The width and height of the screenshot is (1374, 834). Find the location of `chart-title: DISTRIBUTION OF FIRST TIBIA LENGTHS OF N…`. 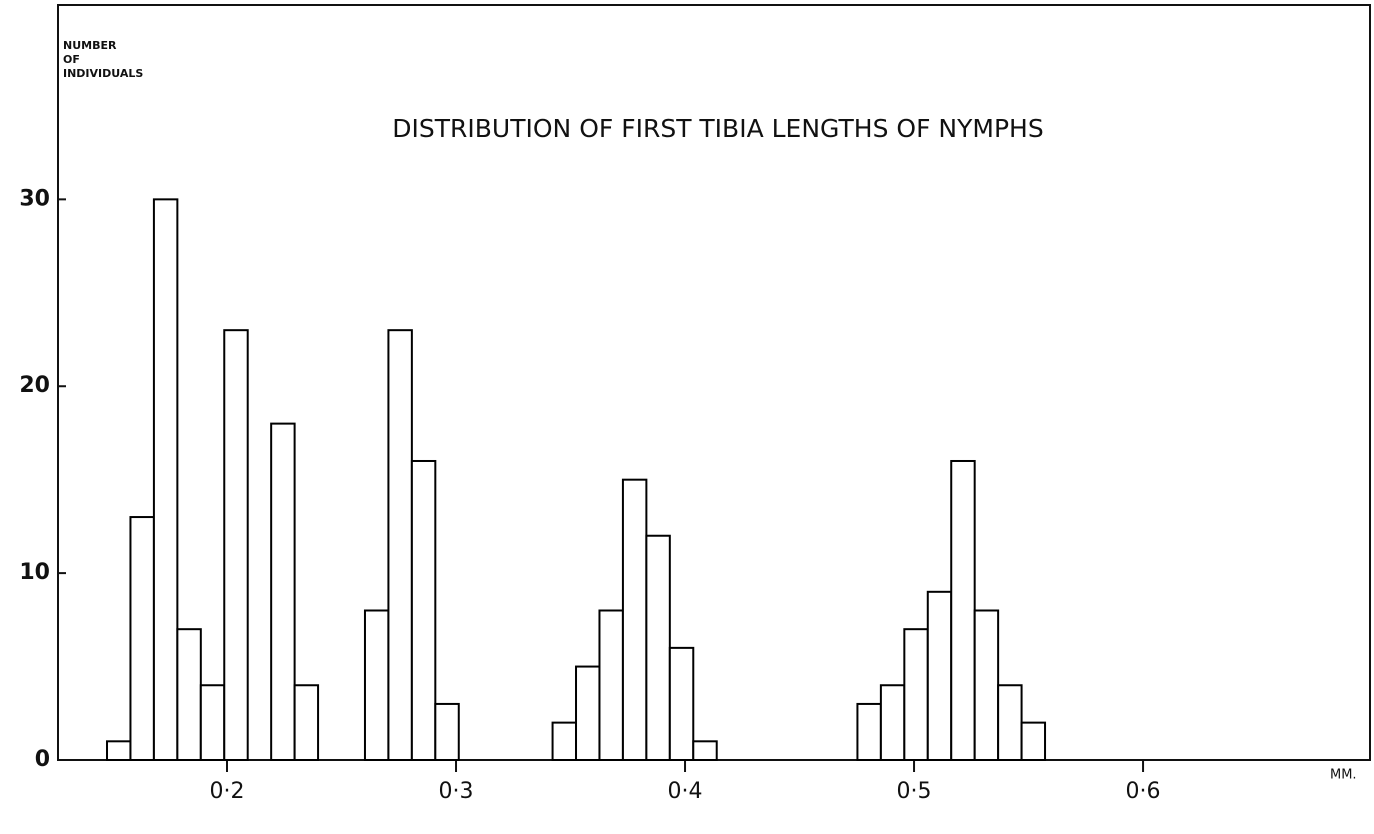

chart-title: DISTRIBUTION OF FIRST TIBIA LENGTHS OF N… is located at coordinates (717, 128).